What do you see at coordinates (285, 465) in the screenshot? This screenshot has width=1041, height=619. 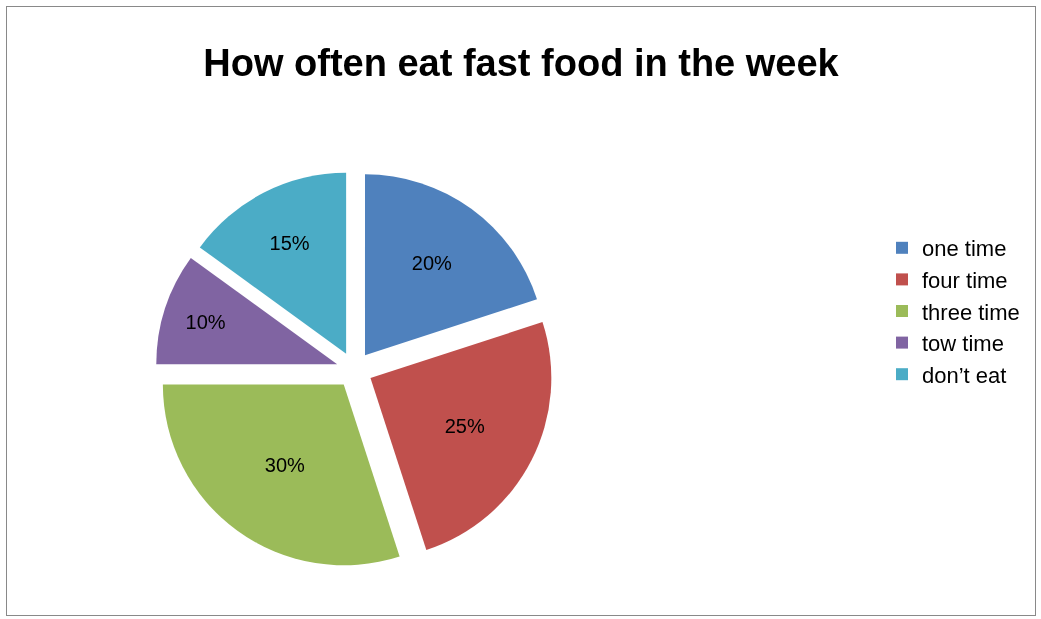 I see `data-label: 30%` at bounding box center [285, 465].